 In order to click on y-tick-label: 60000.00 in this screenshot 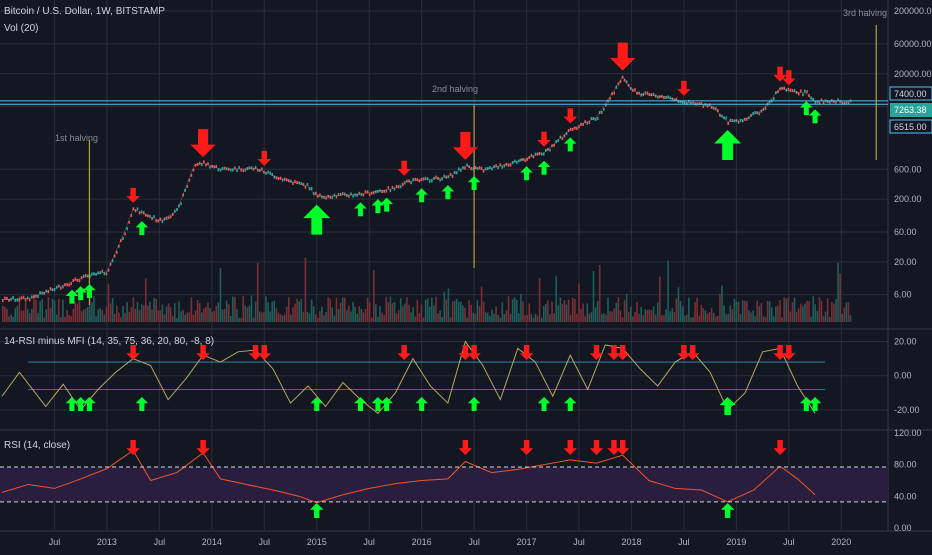, I will do `click(913, 44)`.